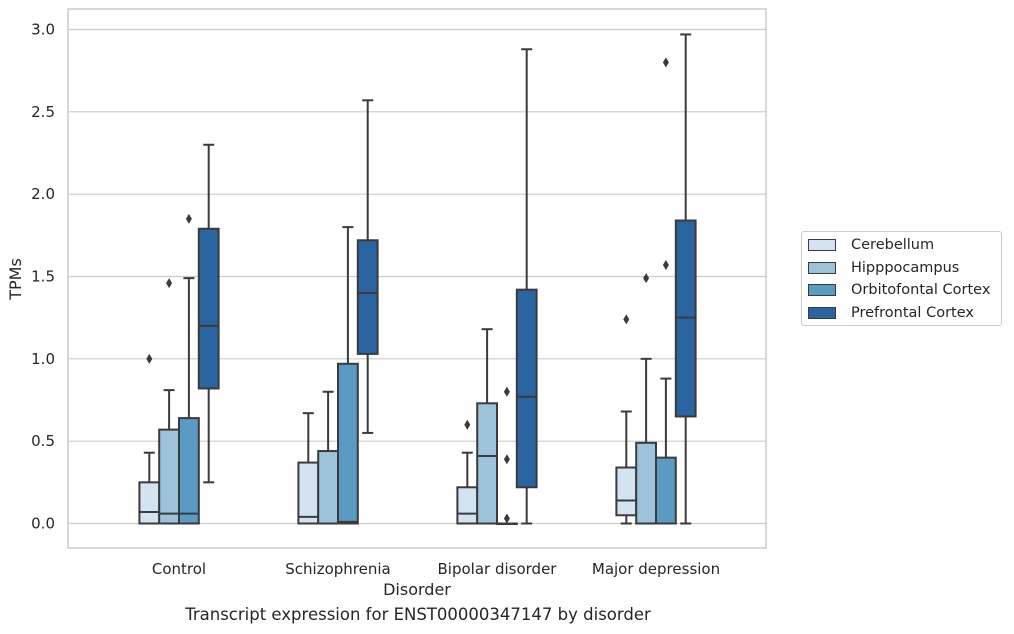 This screenshot has width=1014, height=634. I want to click on y-tick-label: 1.0, so click(43, 359).